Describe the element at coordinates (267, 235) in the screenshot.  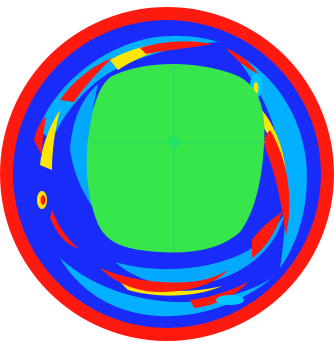
I see `red-right-lower` at that location.